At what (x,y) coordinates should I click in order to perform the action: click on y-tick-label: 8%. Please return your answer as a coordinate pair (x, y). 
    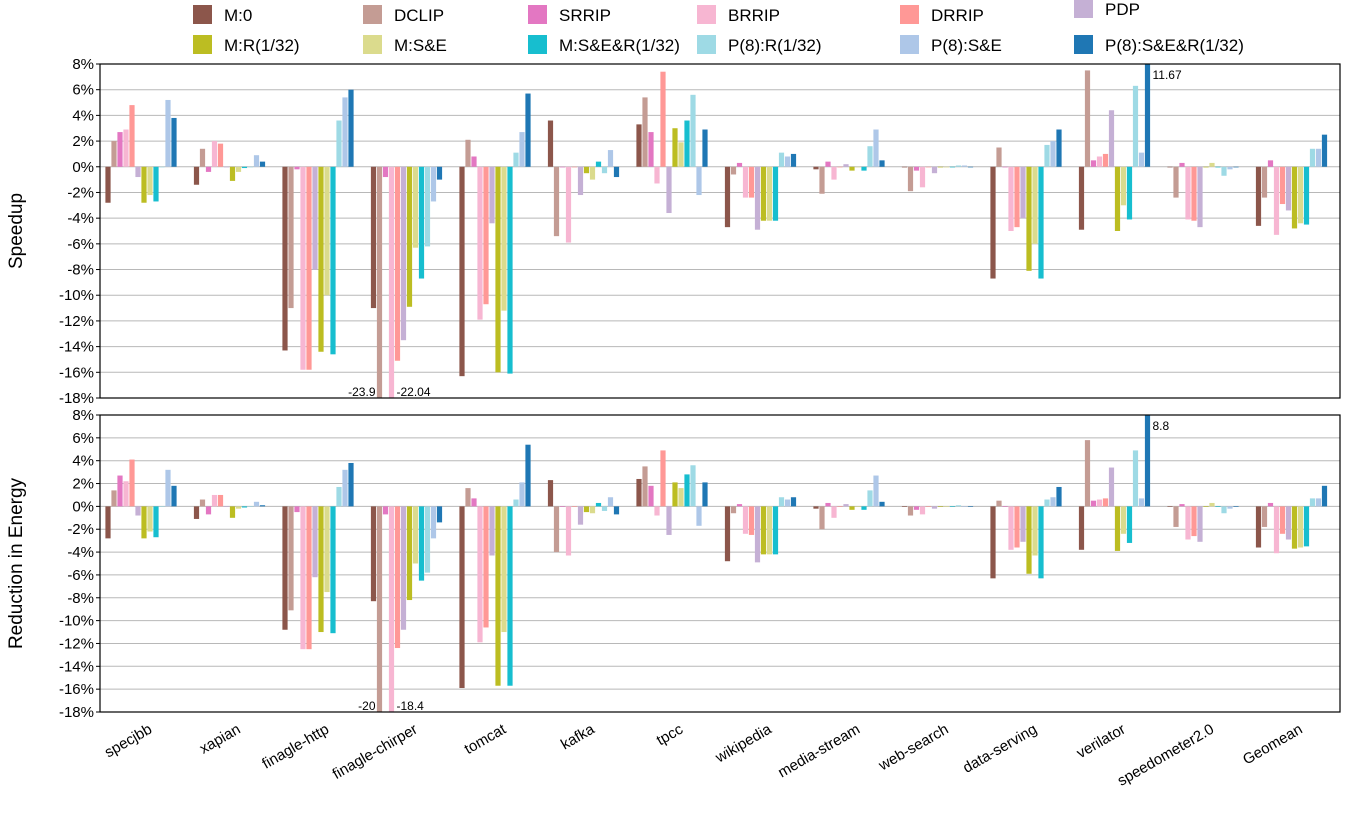
    Looking at the image, I should click on (83, 64).